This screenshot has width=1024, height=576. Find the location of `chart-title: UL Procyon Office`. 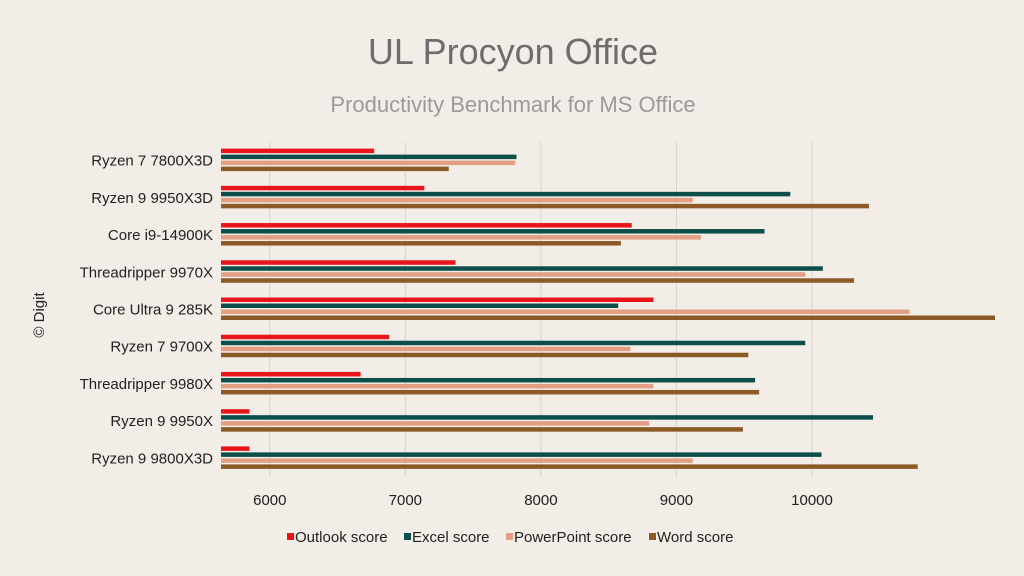

chart-title: UL Procyon Office is located at coordinates (513, 51).